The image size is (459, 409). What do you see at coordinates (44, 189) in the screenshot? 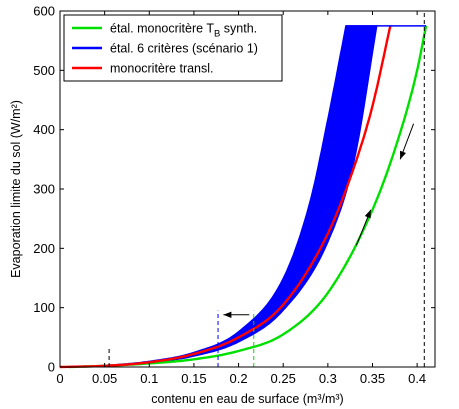
I see `y-tick-label: 300` at bounding box center [44, 189].